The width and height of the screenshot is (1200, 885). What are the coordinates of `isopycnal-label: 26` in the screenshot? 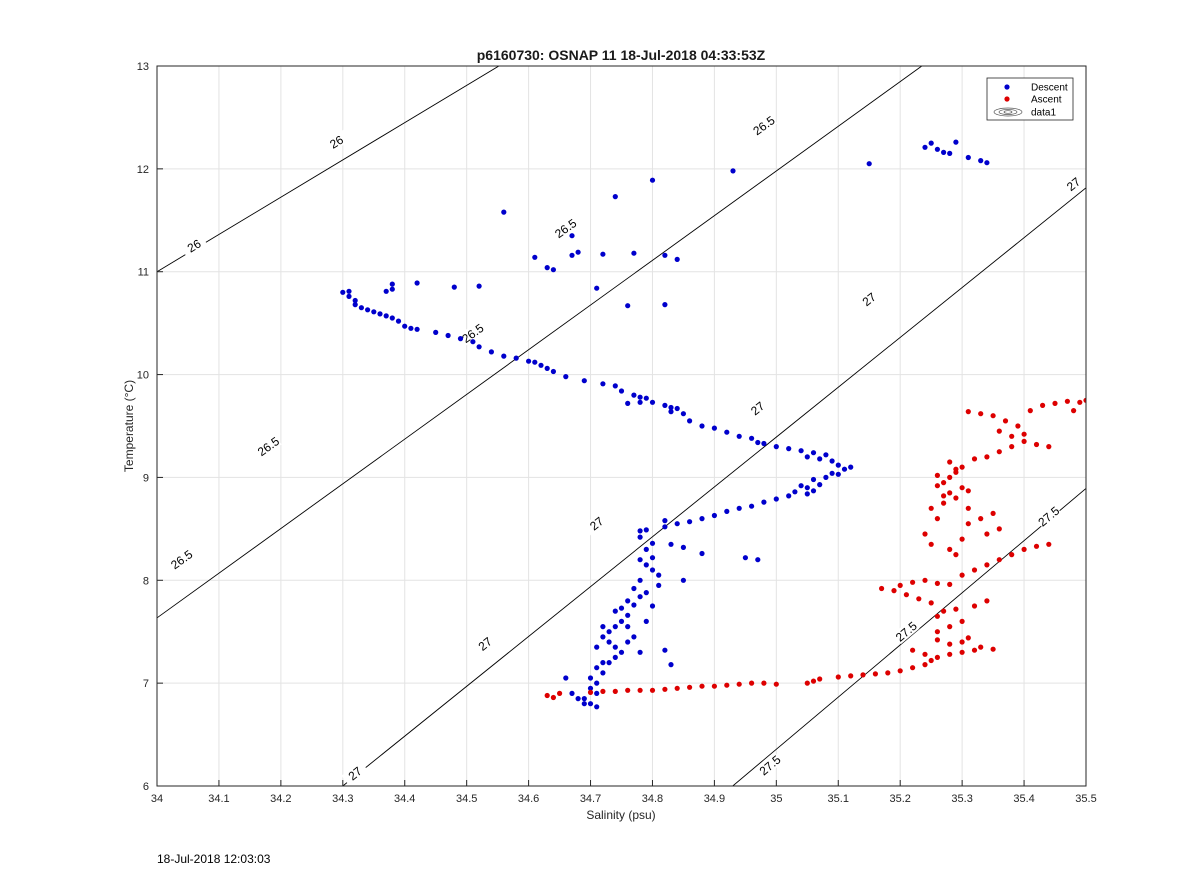 It's located at (194, 245).